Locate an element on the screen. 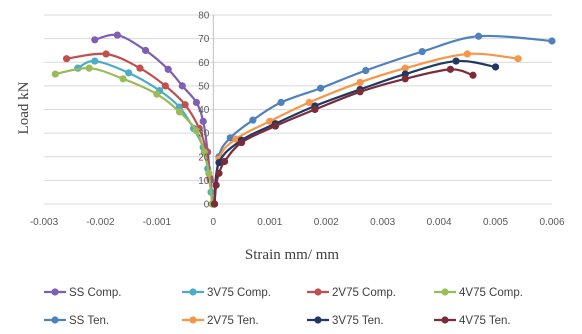 The height and width of the screenshot is (334, 582). x-tick-label: -0.001 is located at coordinates (157, 222).